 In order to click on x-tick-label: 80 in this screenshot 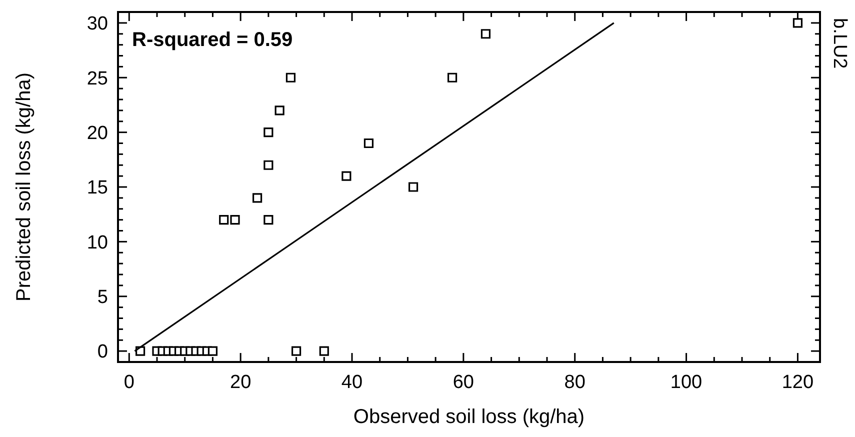, I will do `click(575, 382)`.